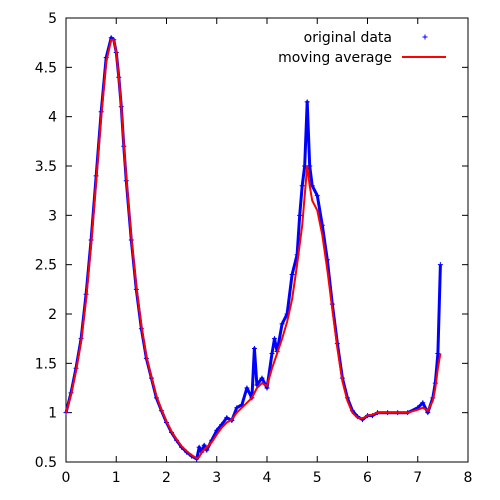  Describe the element at coordinates (52, 118) in the screenshot. I see `y-tick-label: 4` at that location.